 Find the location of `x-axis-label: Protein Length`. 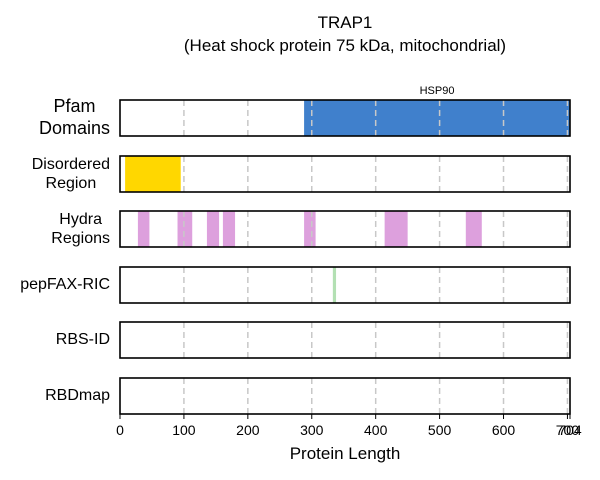

x-axis-label: Protein Length is located at coordinates (345, 453).